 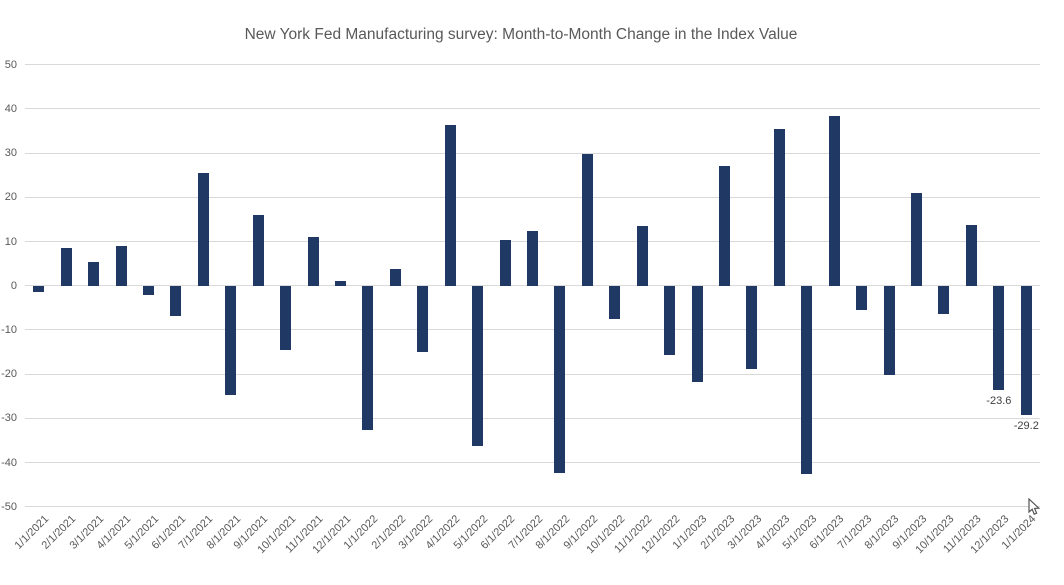 I want to click on mouse-cursor-icon, so click(x=1034, y=506).